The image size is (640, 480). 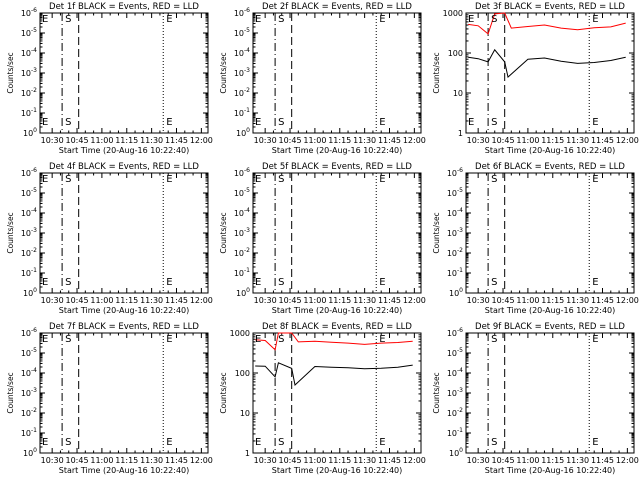 I want to click on y-tick-label: 10, so click(x=245, y=413).